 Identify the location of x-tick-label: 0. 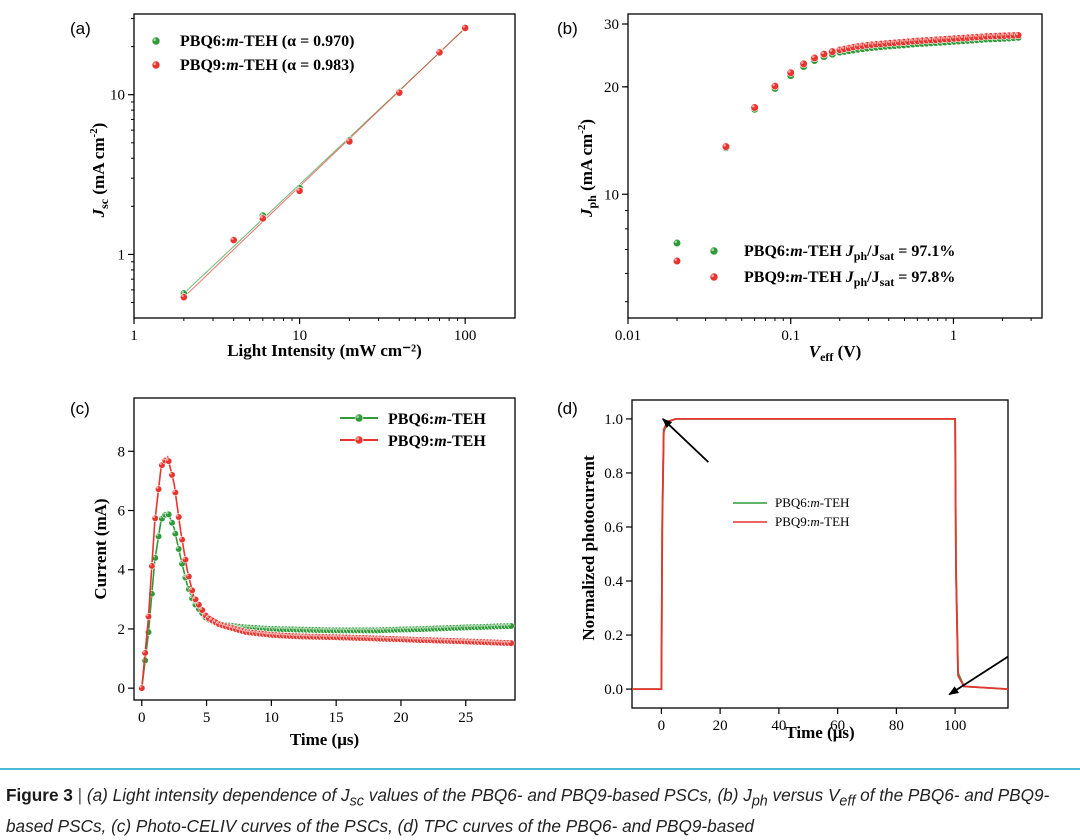
(662, 726).